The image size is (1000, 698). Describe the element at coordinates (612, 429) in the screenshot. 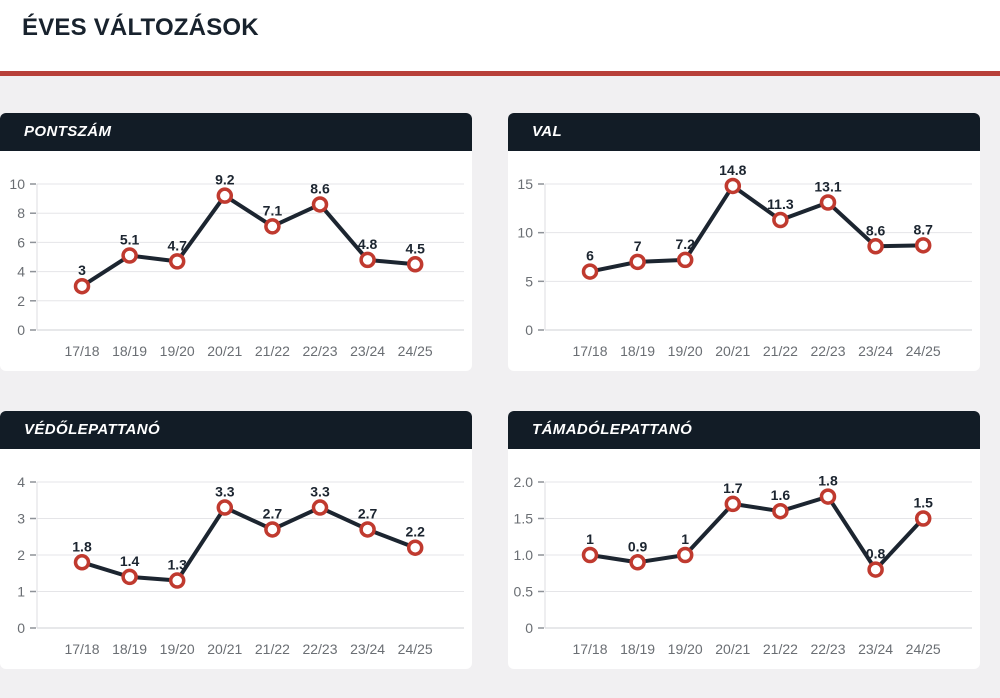

I see `panel-title: TÁMADÓLEPATTANÓ` at that location.